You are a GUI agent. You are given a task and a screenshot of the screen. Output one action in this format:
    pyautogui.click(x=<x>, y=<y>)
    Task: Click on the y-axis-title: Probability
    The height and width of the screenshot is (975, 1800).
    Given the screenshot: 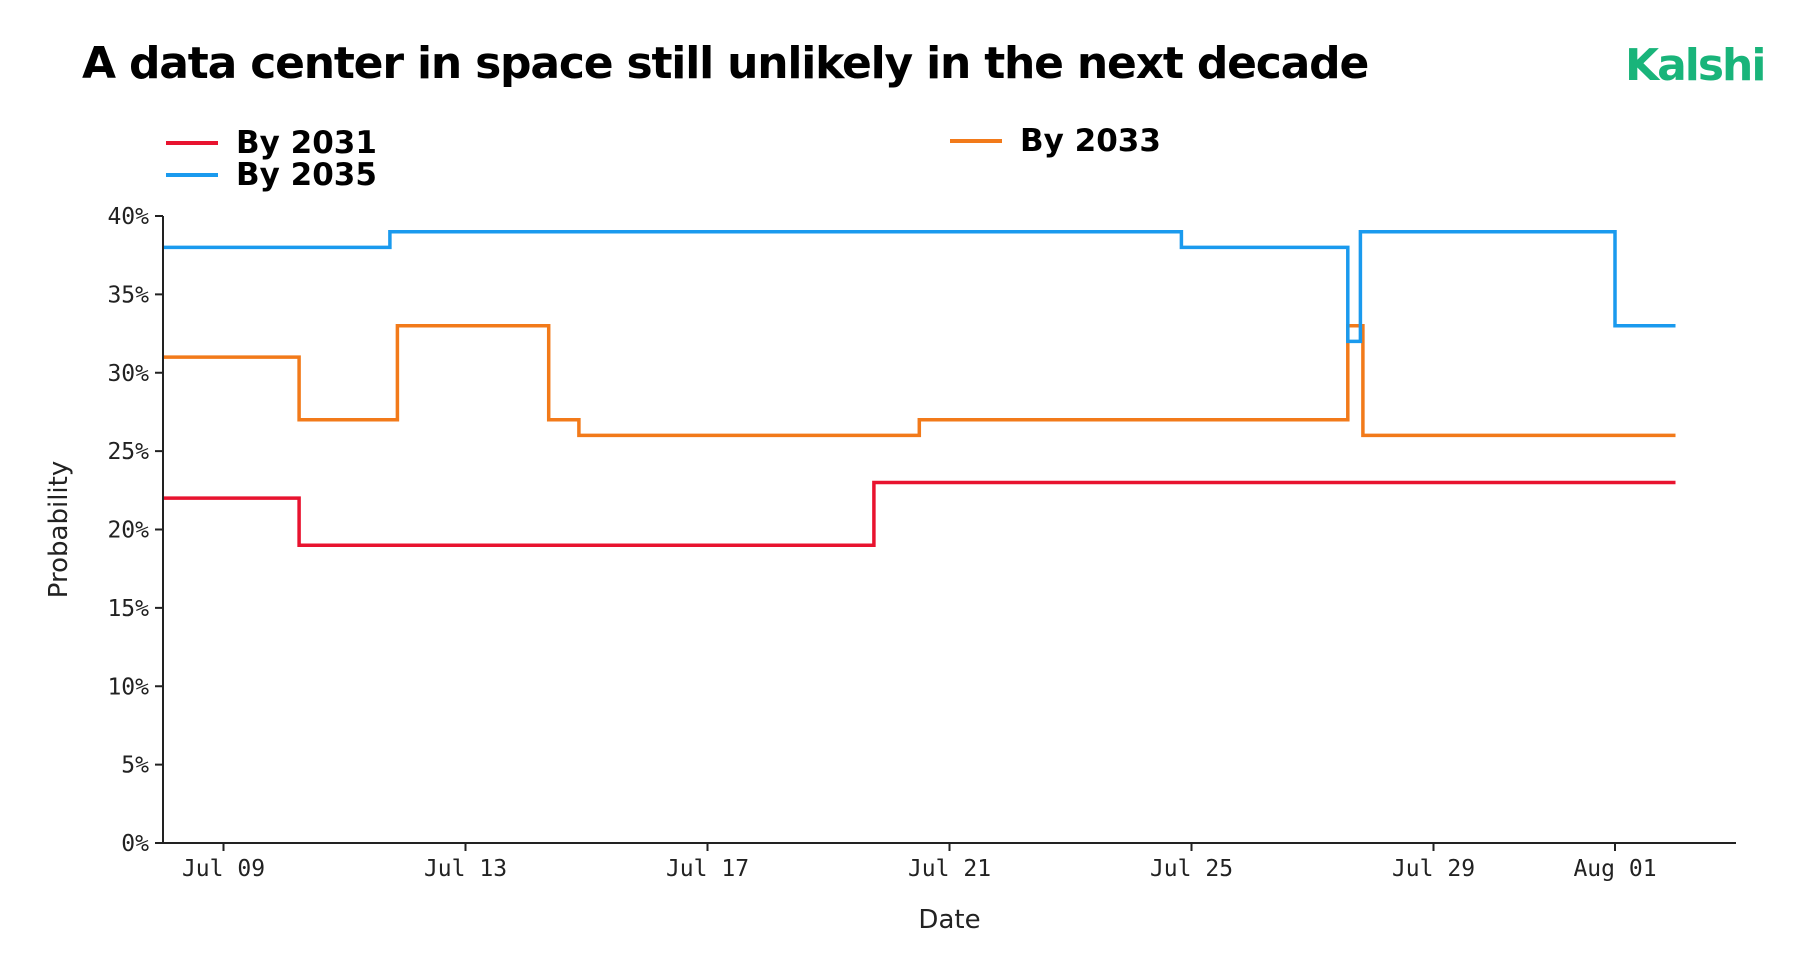 What is the action you would take?
    pyautogui.click(x=59, y=529)
    